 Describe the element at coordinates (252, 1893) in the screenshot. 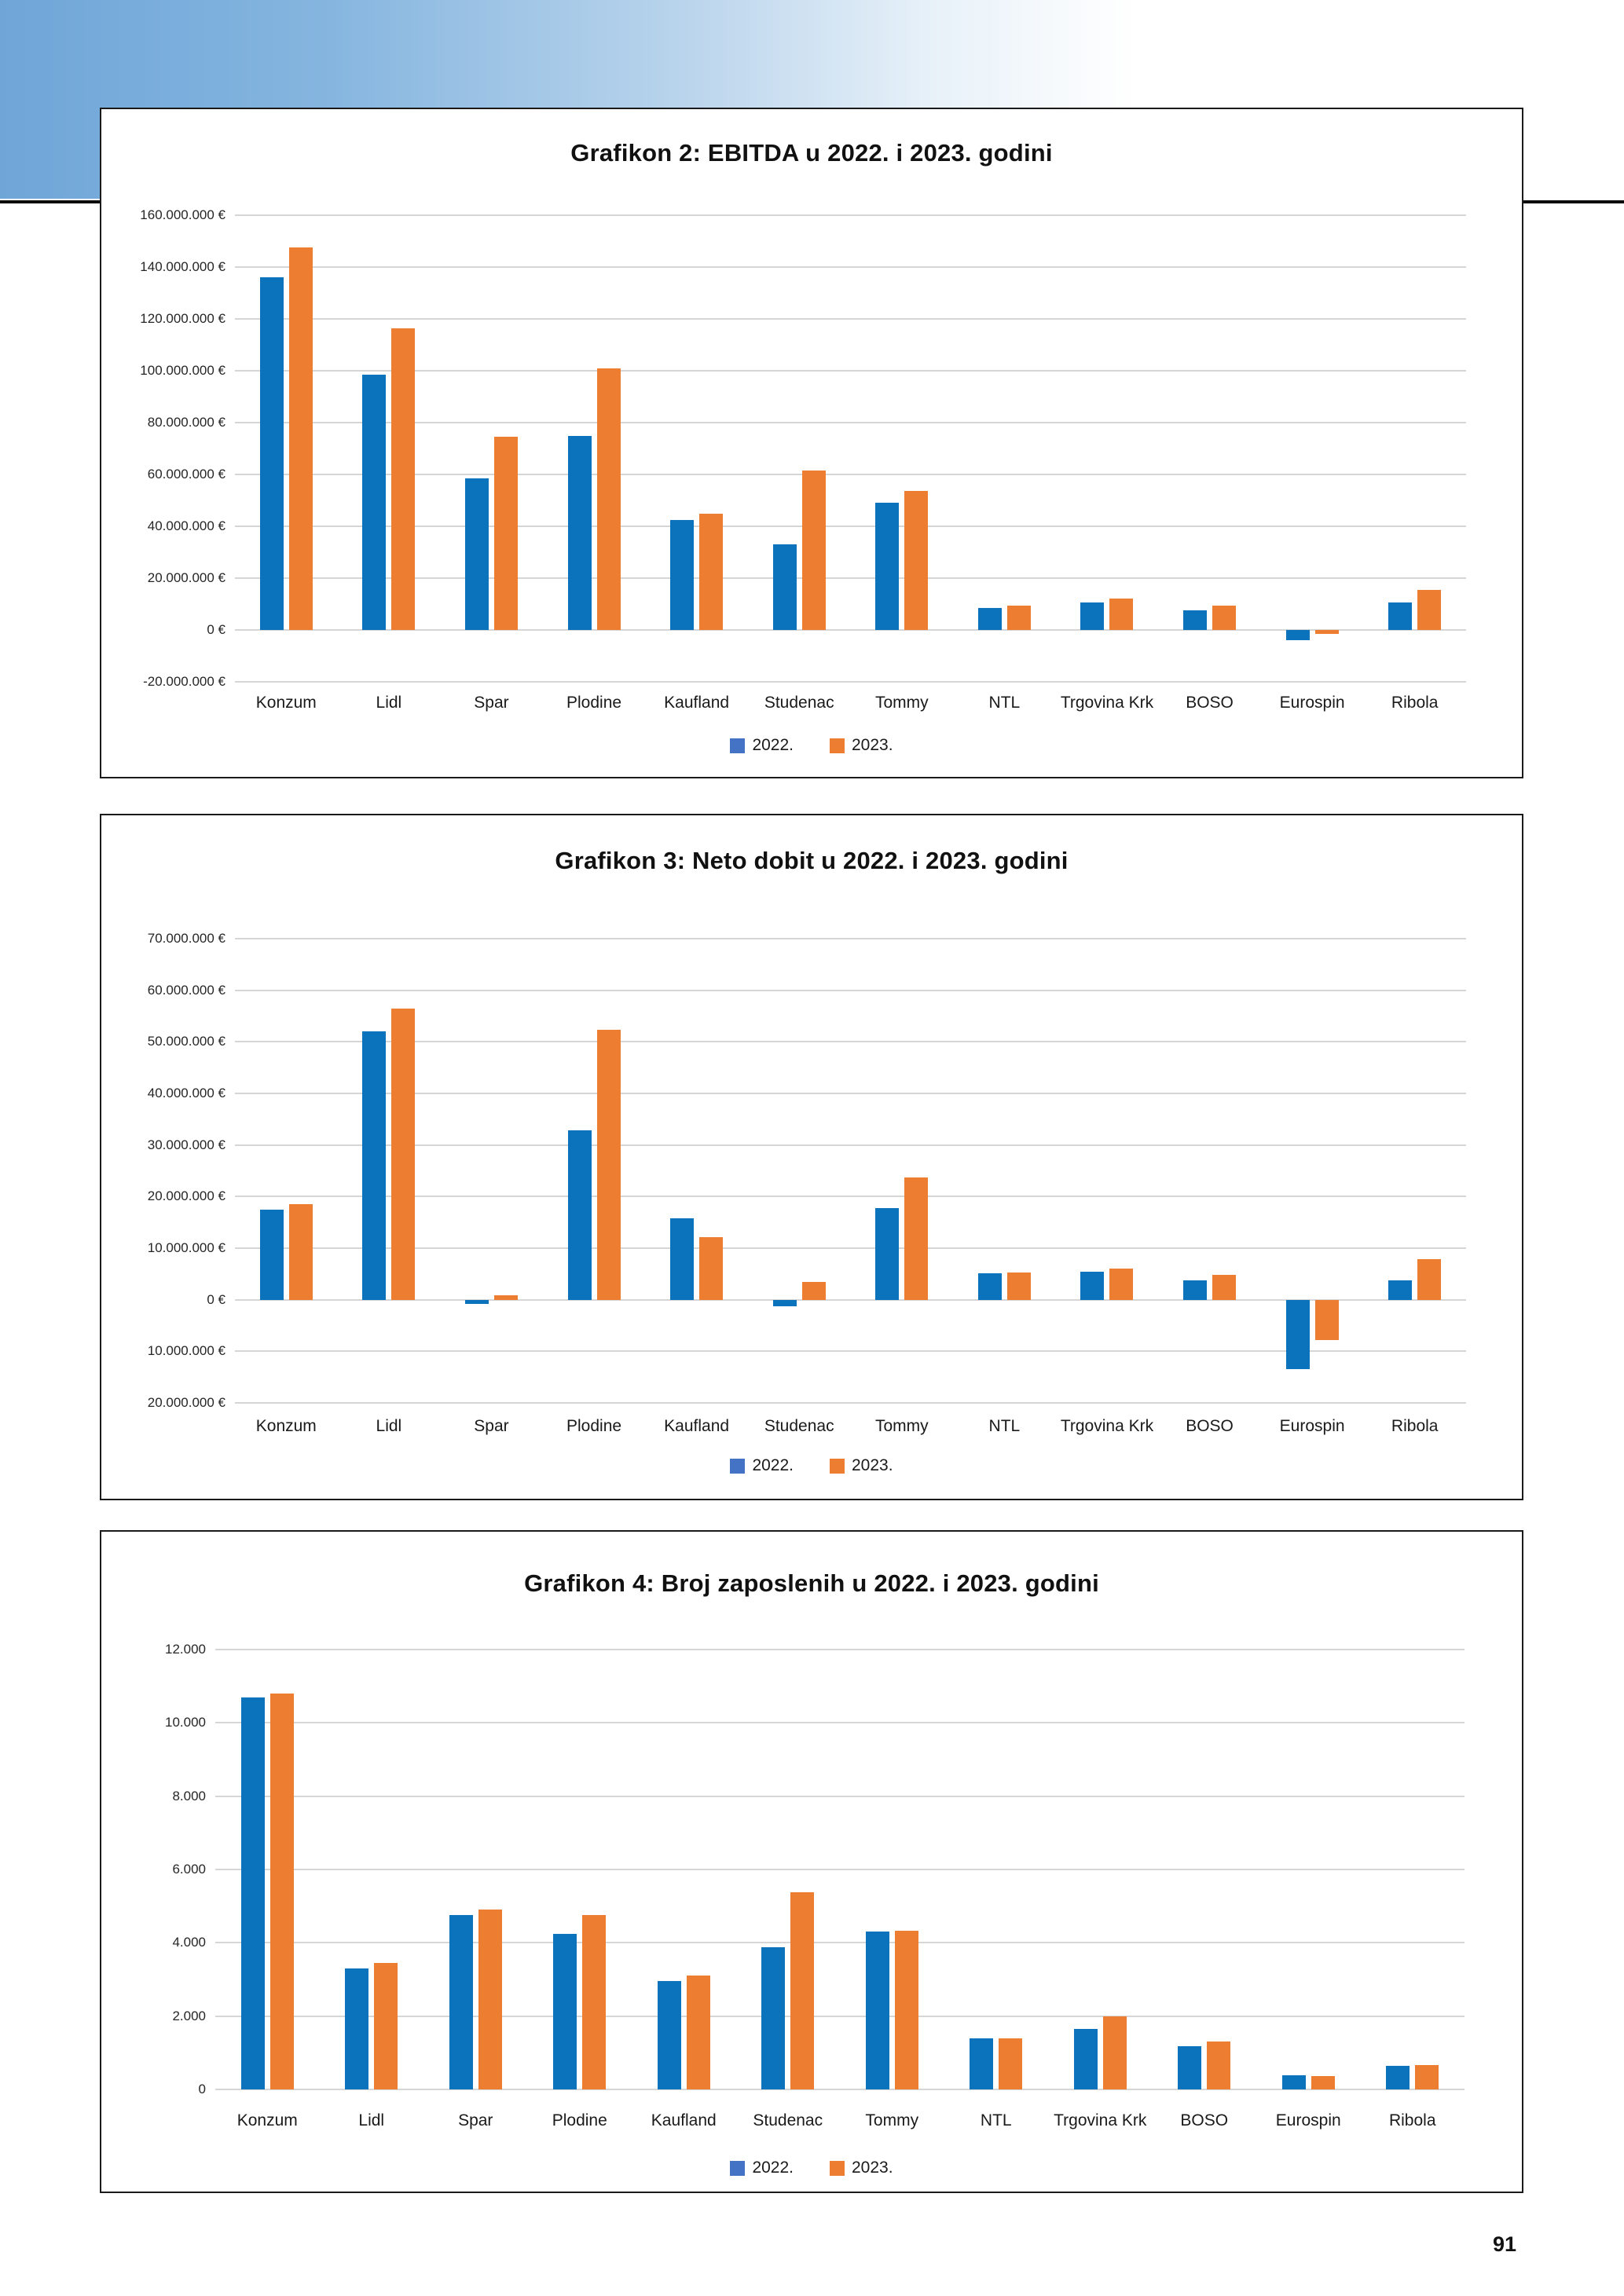

I see `bar-2022--konzum` at that location.